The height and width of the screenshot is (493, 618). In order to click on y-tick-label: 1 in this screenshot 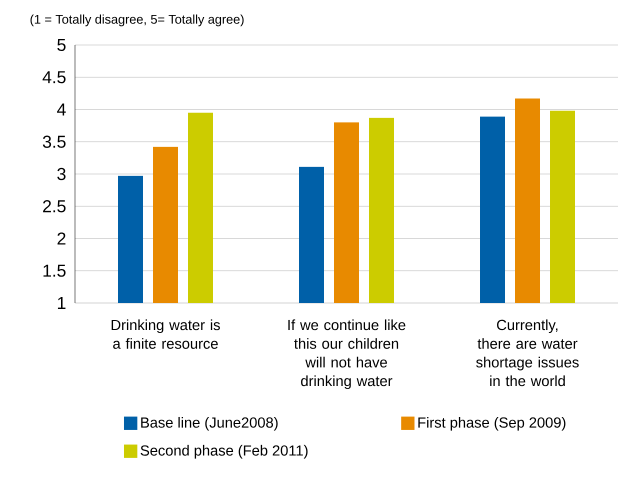, I will do `click(62, 303)`.